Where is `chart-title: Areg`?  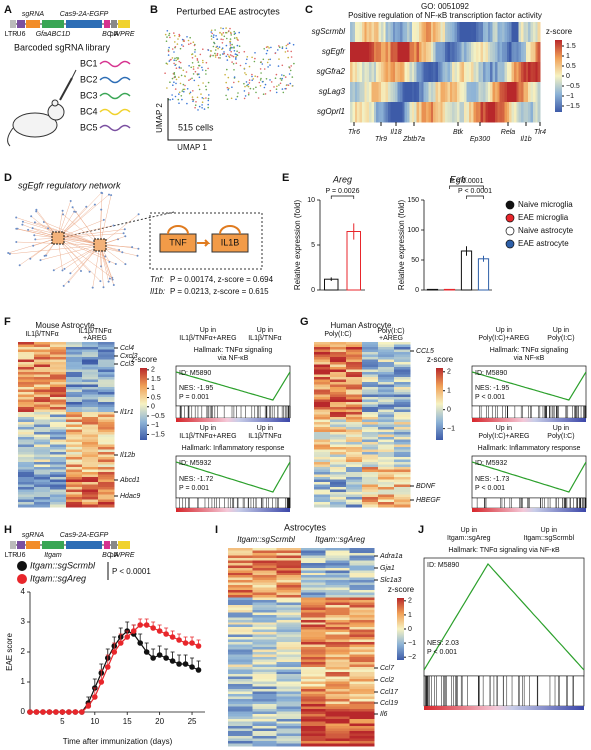
chart-title: Areg is located at coordinates (342, 179).